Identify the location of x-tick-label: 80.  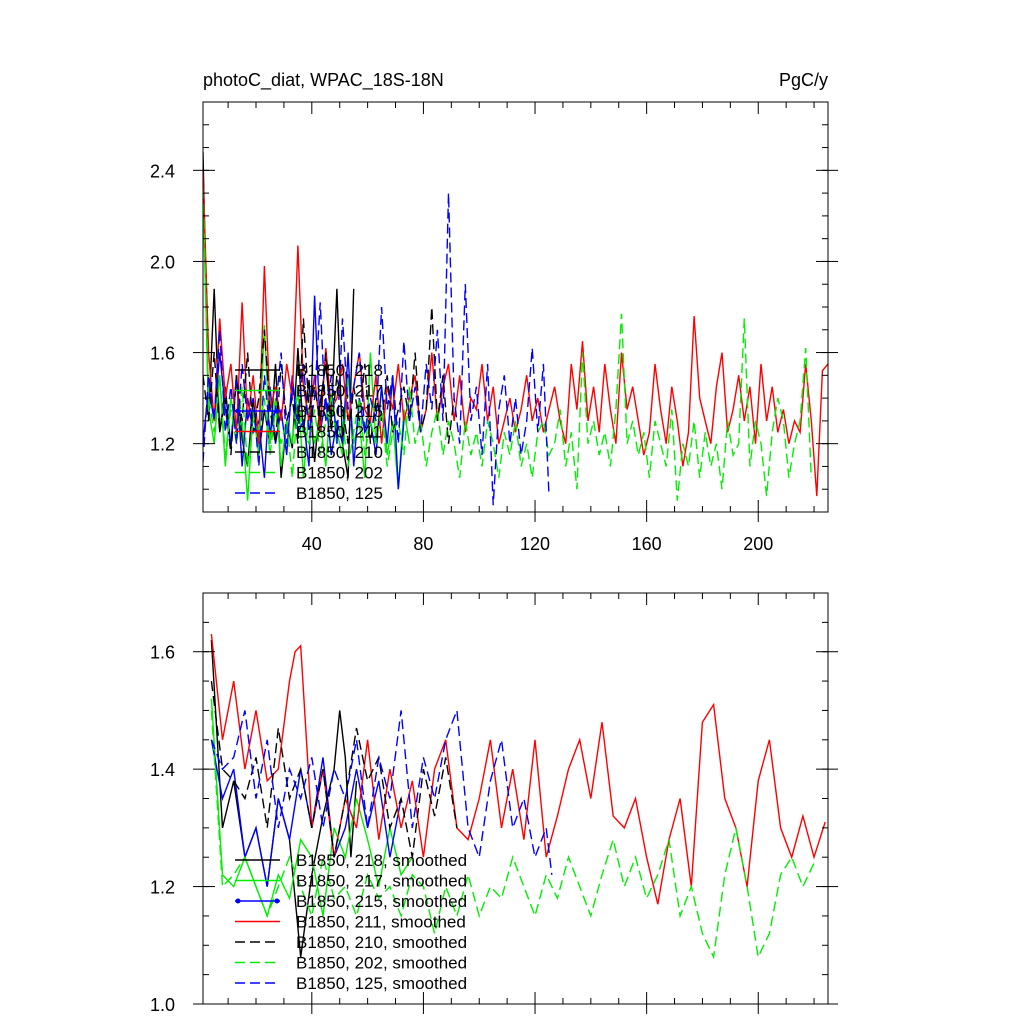
(423, 544).